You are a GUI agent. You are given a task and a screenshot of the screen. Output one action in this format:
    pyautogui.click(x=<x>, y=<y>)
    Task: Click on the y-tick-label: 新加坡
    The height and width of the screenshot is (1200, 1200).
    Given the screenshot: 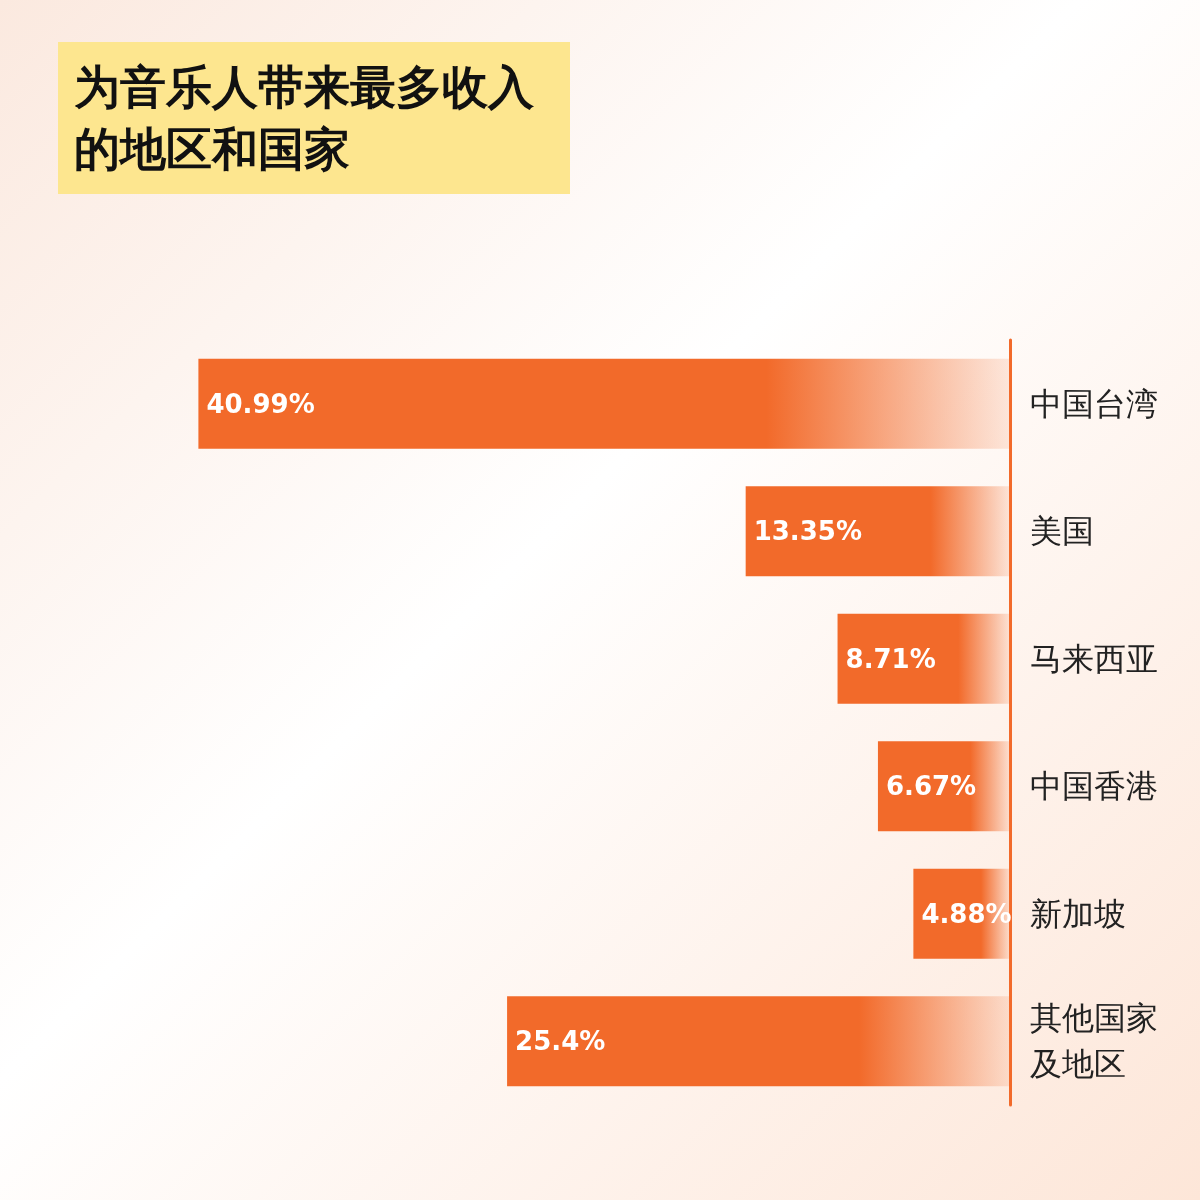 What is the action you would take?
    pyautogui.click(x=1078, y=913)
    